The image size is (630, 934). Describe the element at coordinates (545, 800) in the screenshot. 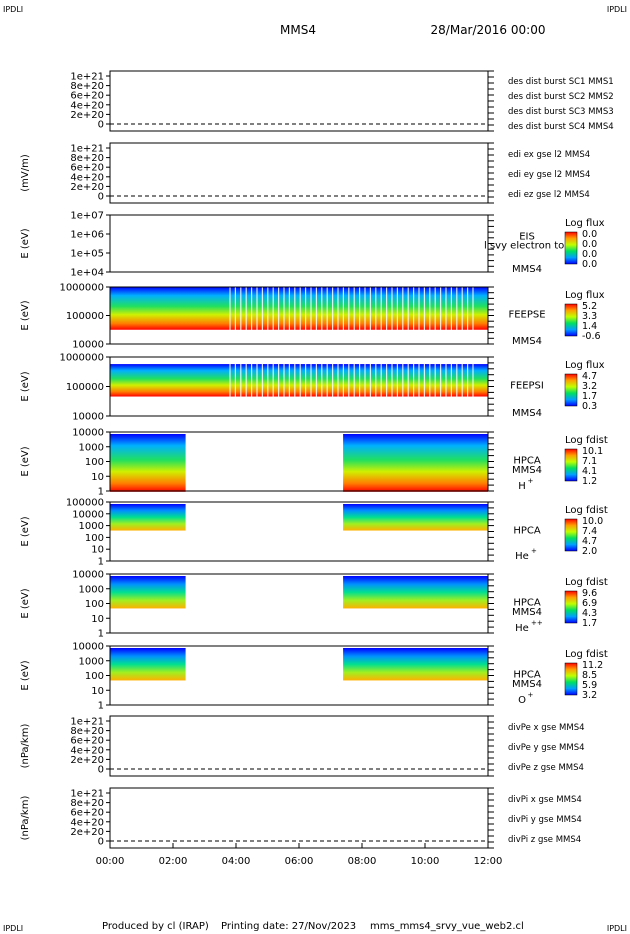

I see `legend-entry: divPi x gse MMS4` at that location.